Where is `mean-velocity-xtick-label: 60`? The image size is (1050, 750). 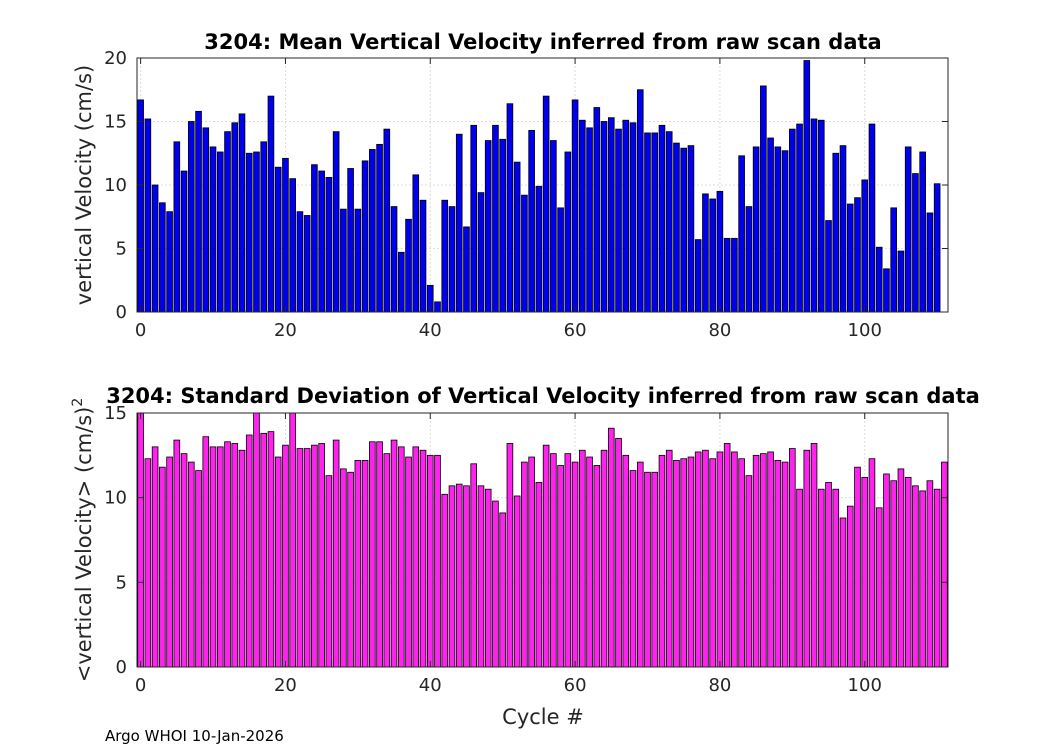 mean-velocity-xtick-label: 60 is located at coordinates (575, 330).